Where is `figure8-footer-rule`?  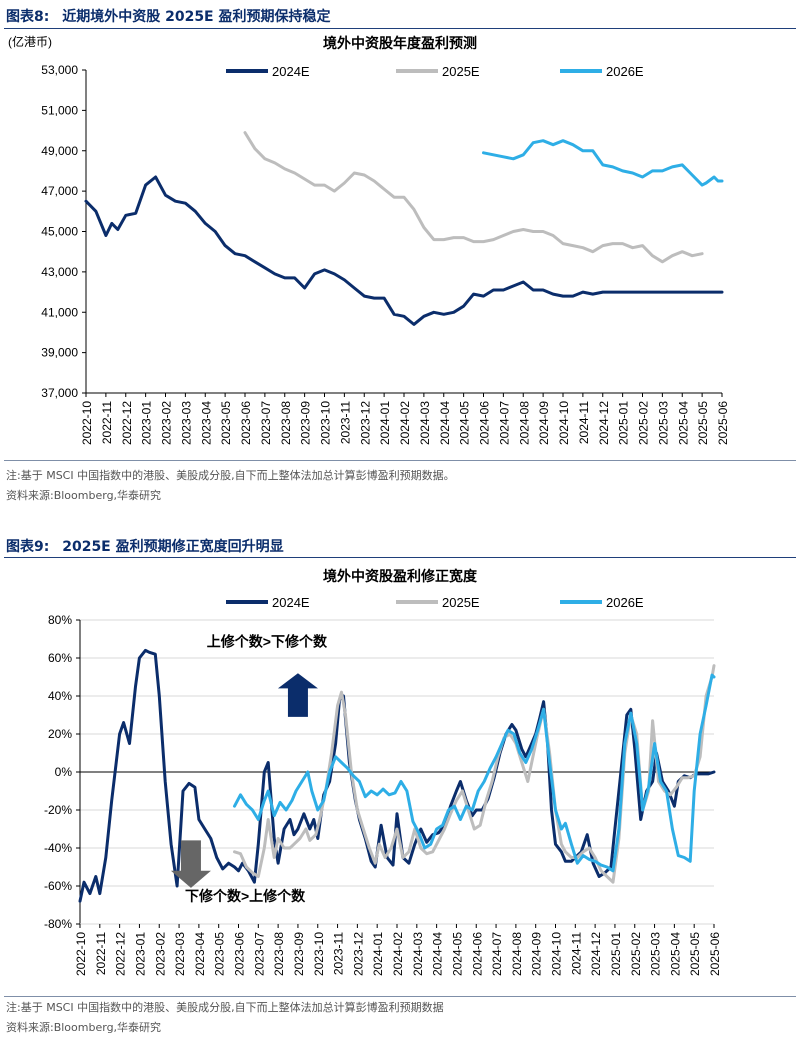 figure8-footer-rule is located at coordinates (400, 460).